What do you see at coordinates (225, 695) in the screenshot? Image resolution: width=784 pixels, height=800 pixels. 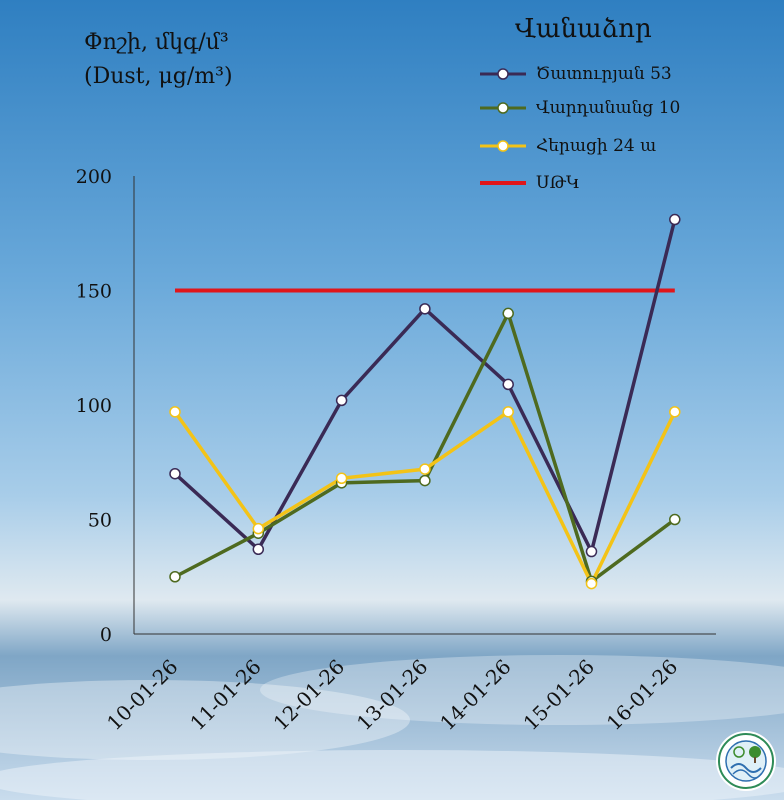 I see `x-tick-label: 11-01-26` at bounding box center [225, 695].